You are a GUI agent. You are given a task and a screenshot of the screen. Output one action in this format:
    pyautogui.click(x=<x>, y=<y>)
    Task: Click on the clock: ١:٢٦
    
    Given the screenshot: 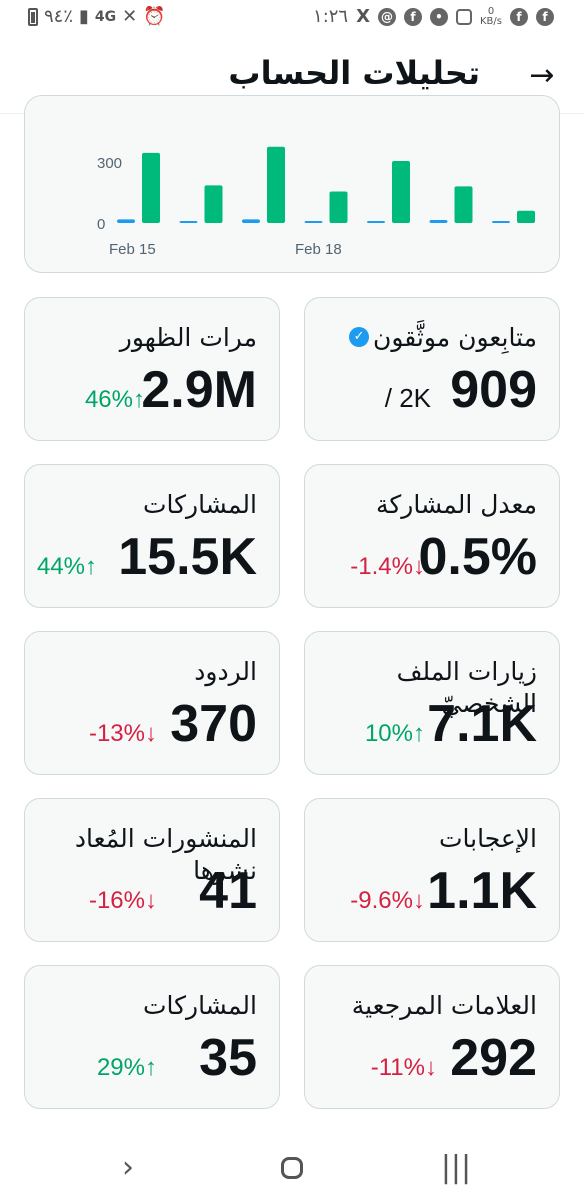 What is the action you would take?
    pyautogui.click(x=331, y=16)
    